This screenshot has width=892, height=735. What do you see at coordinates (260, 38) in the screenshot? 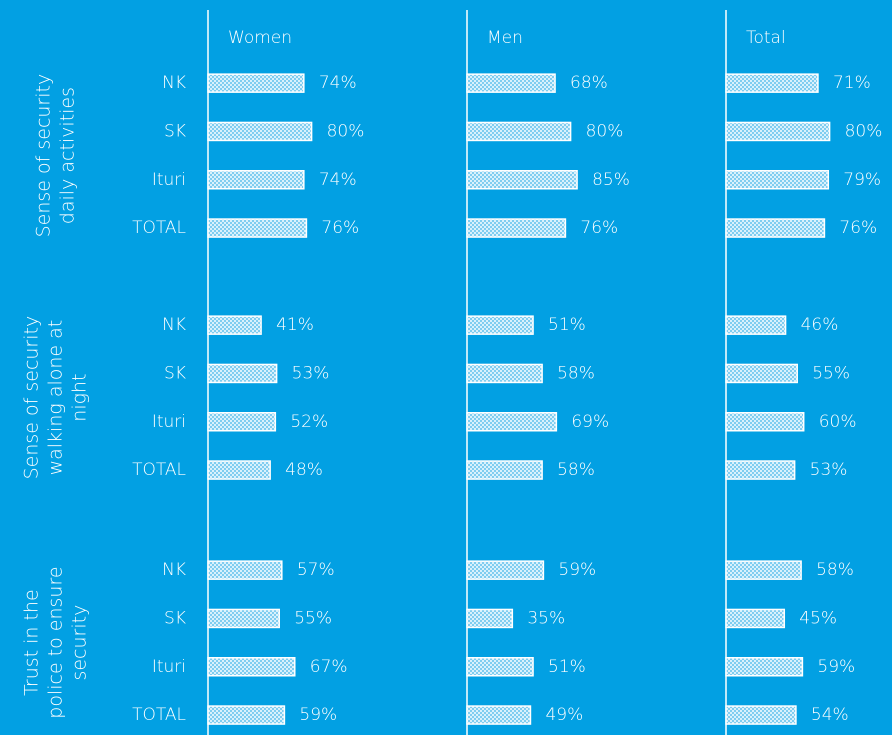
I see `panel-title: Women` at bounding box center [260, 38].